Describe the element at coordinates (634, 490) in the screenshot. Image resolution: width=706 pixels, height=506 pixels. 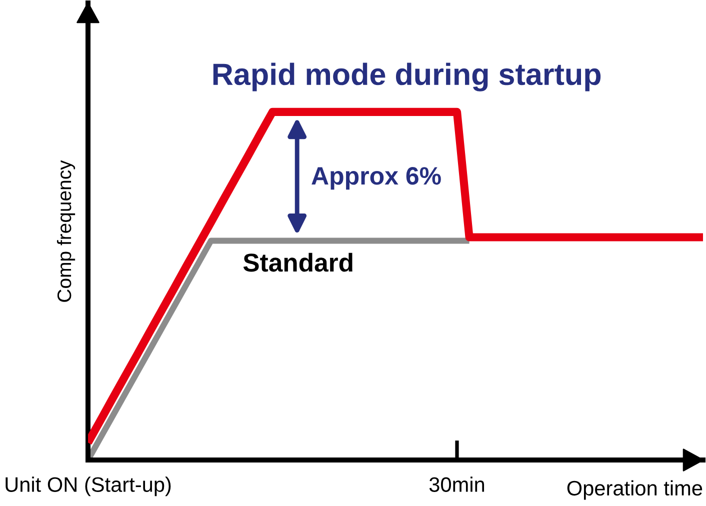
I see `x-axis-title: Operation time` at that location.